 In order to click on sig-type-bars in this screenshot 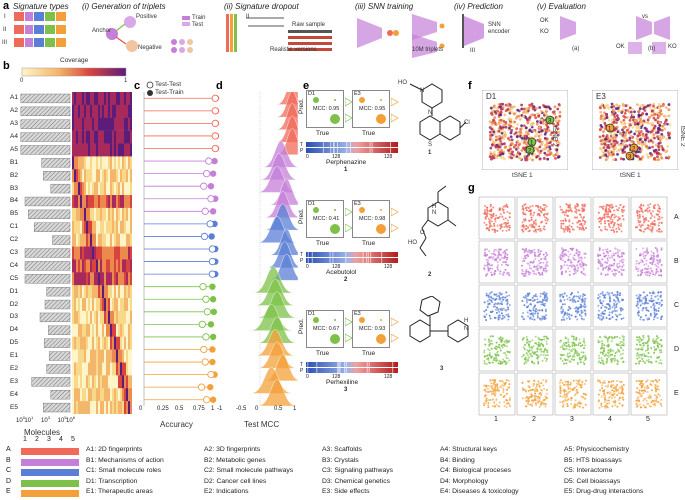, I will do `click(40, 29)`.